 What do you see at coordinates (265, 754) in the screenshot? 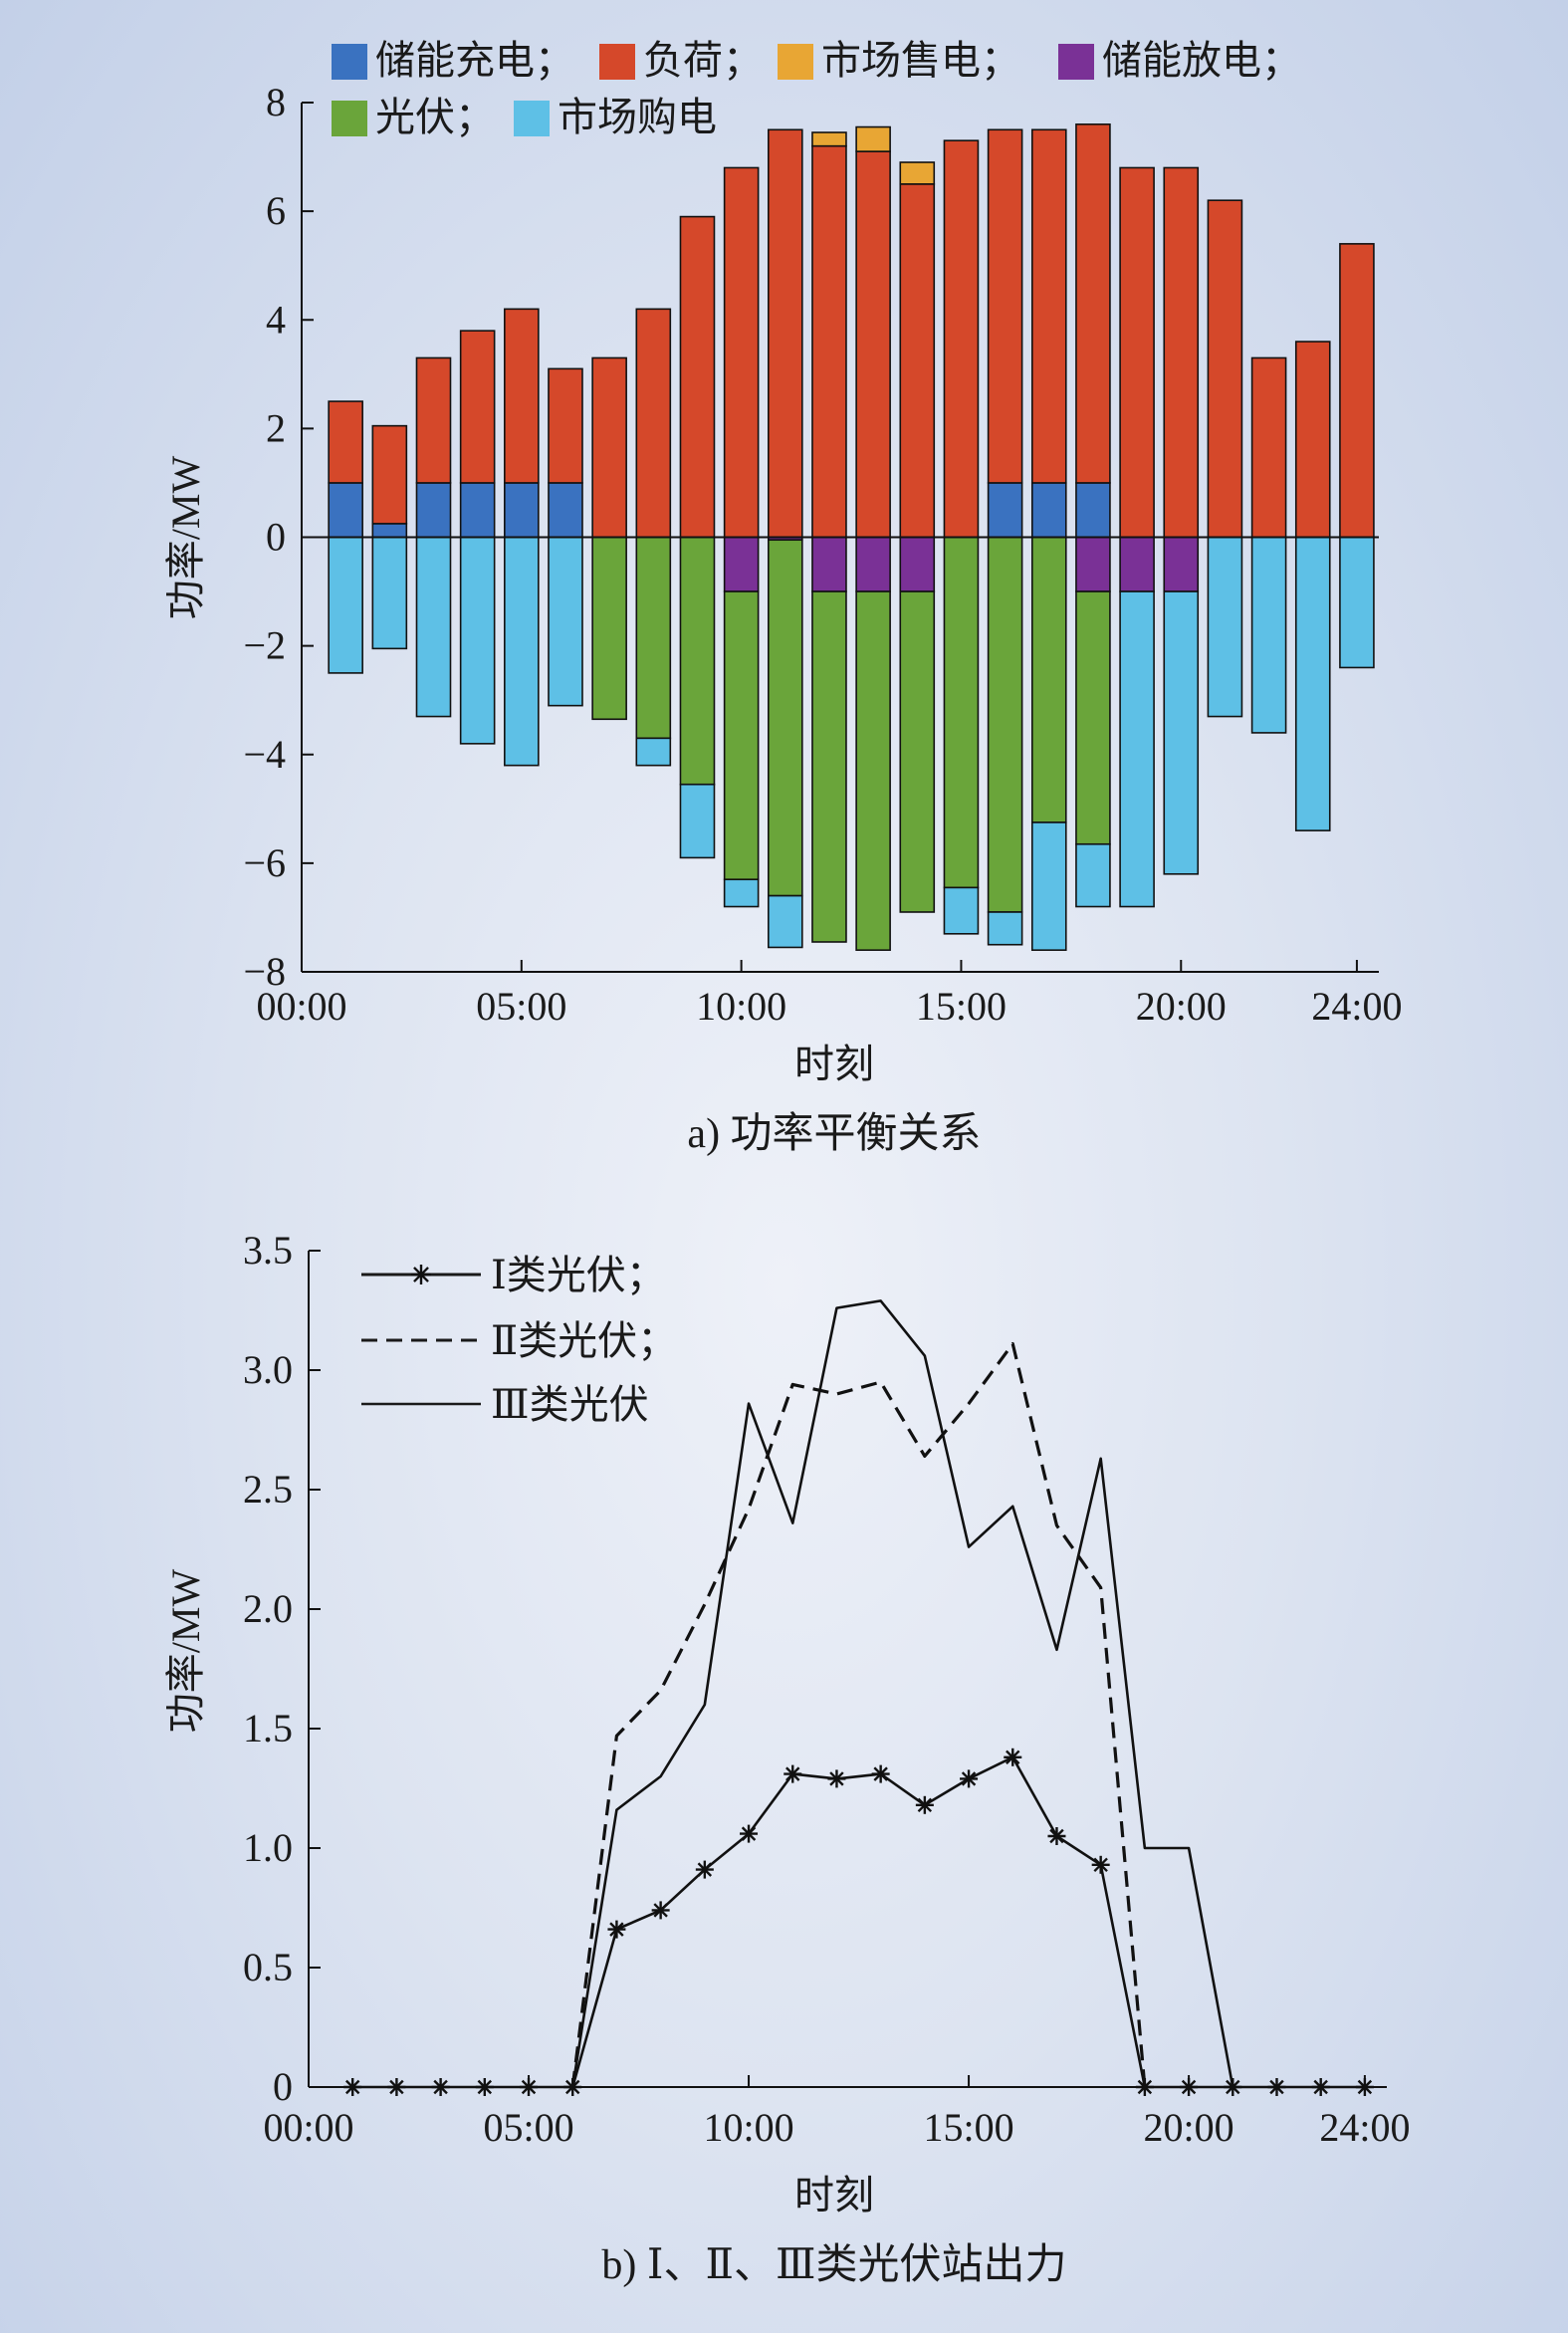
I see `y-tick-label: −4` at bounding box center [265, 754].